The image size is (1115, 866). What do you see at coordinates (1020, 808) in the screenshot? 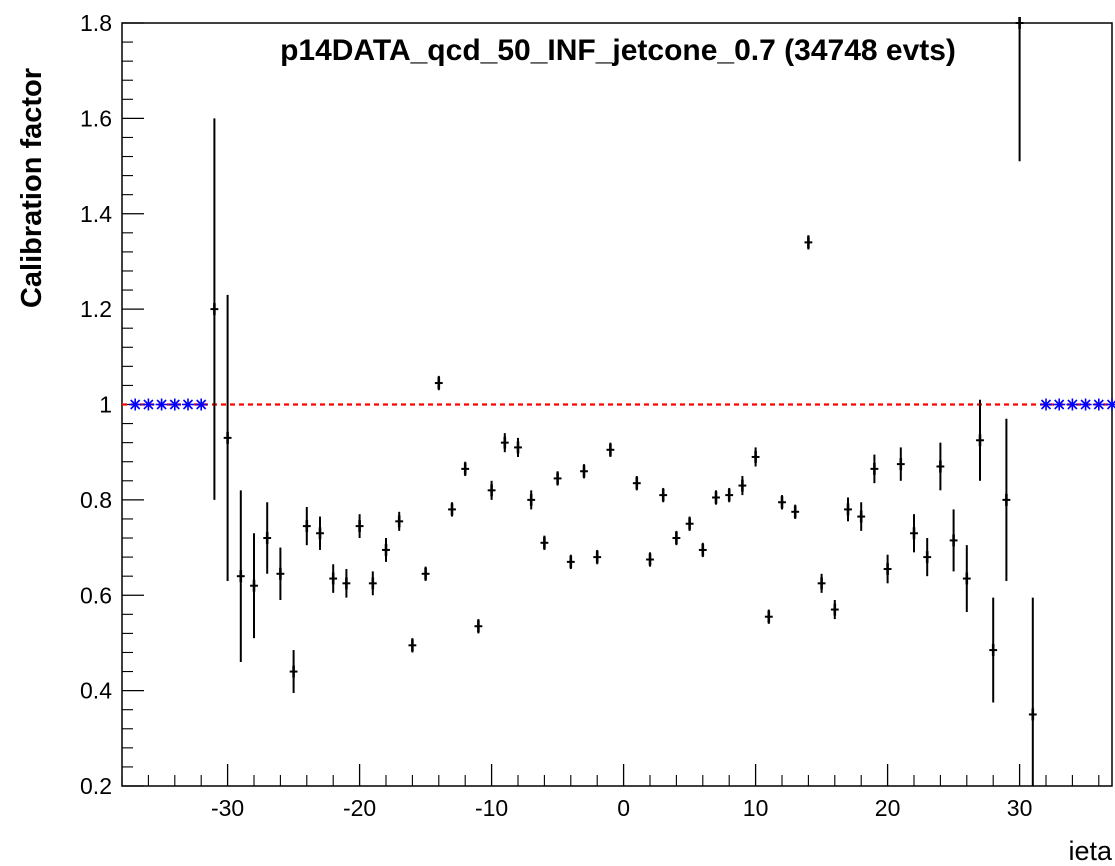
I see `x-tick-label: 30` at bounding box center [1020, 808].